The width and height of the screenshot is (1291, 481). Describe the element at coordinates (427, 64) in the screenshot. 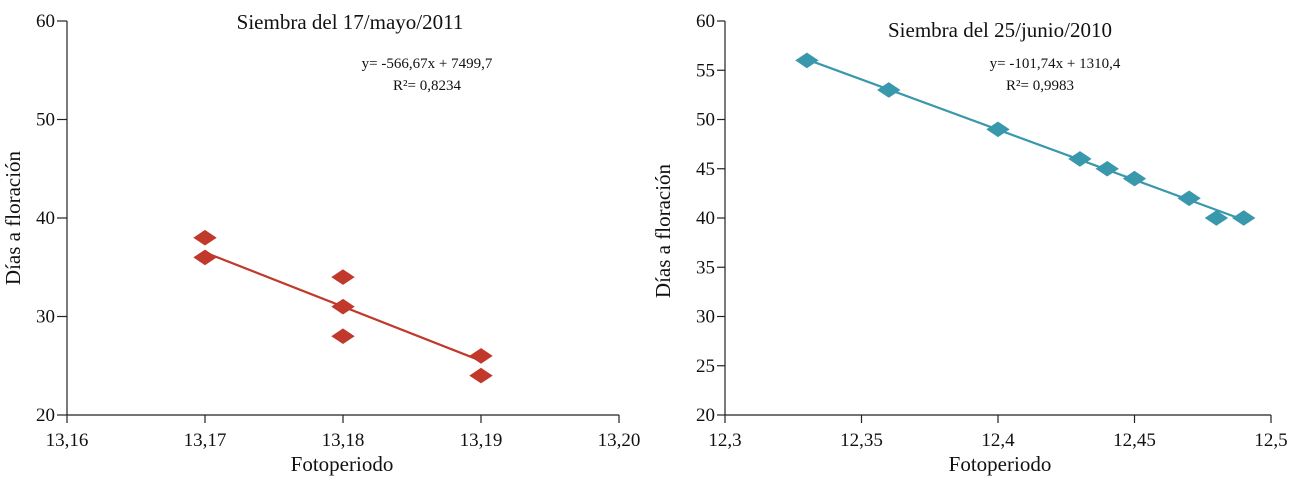

I see `regression-equation: y= -566,67x + 7499,7` at that location.